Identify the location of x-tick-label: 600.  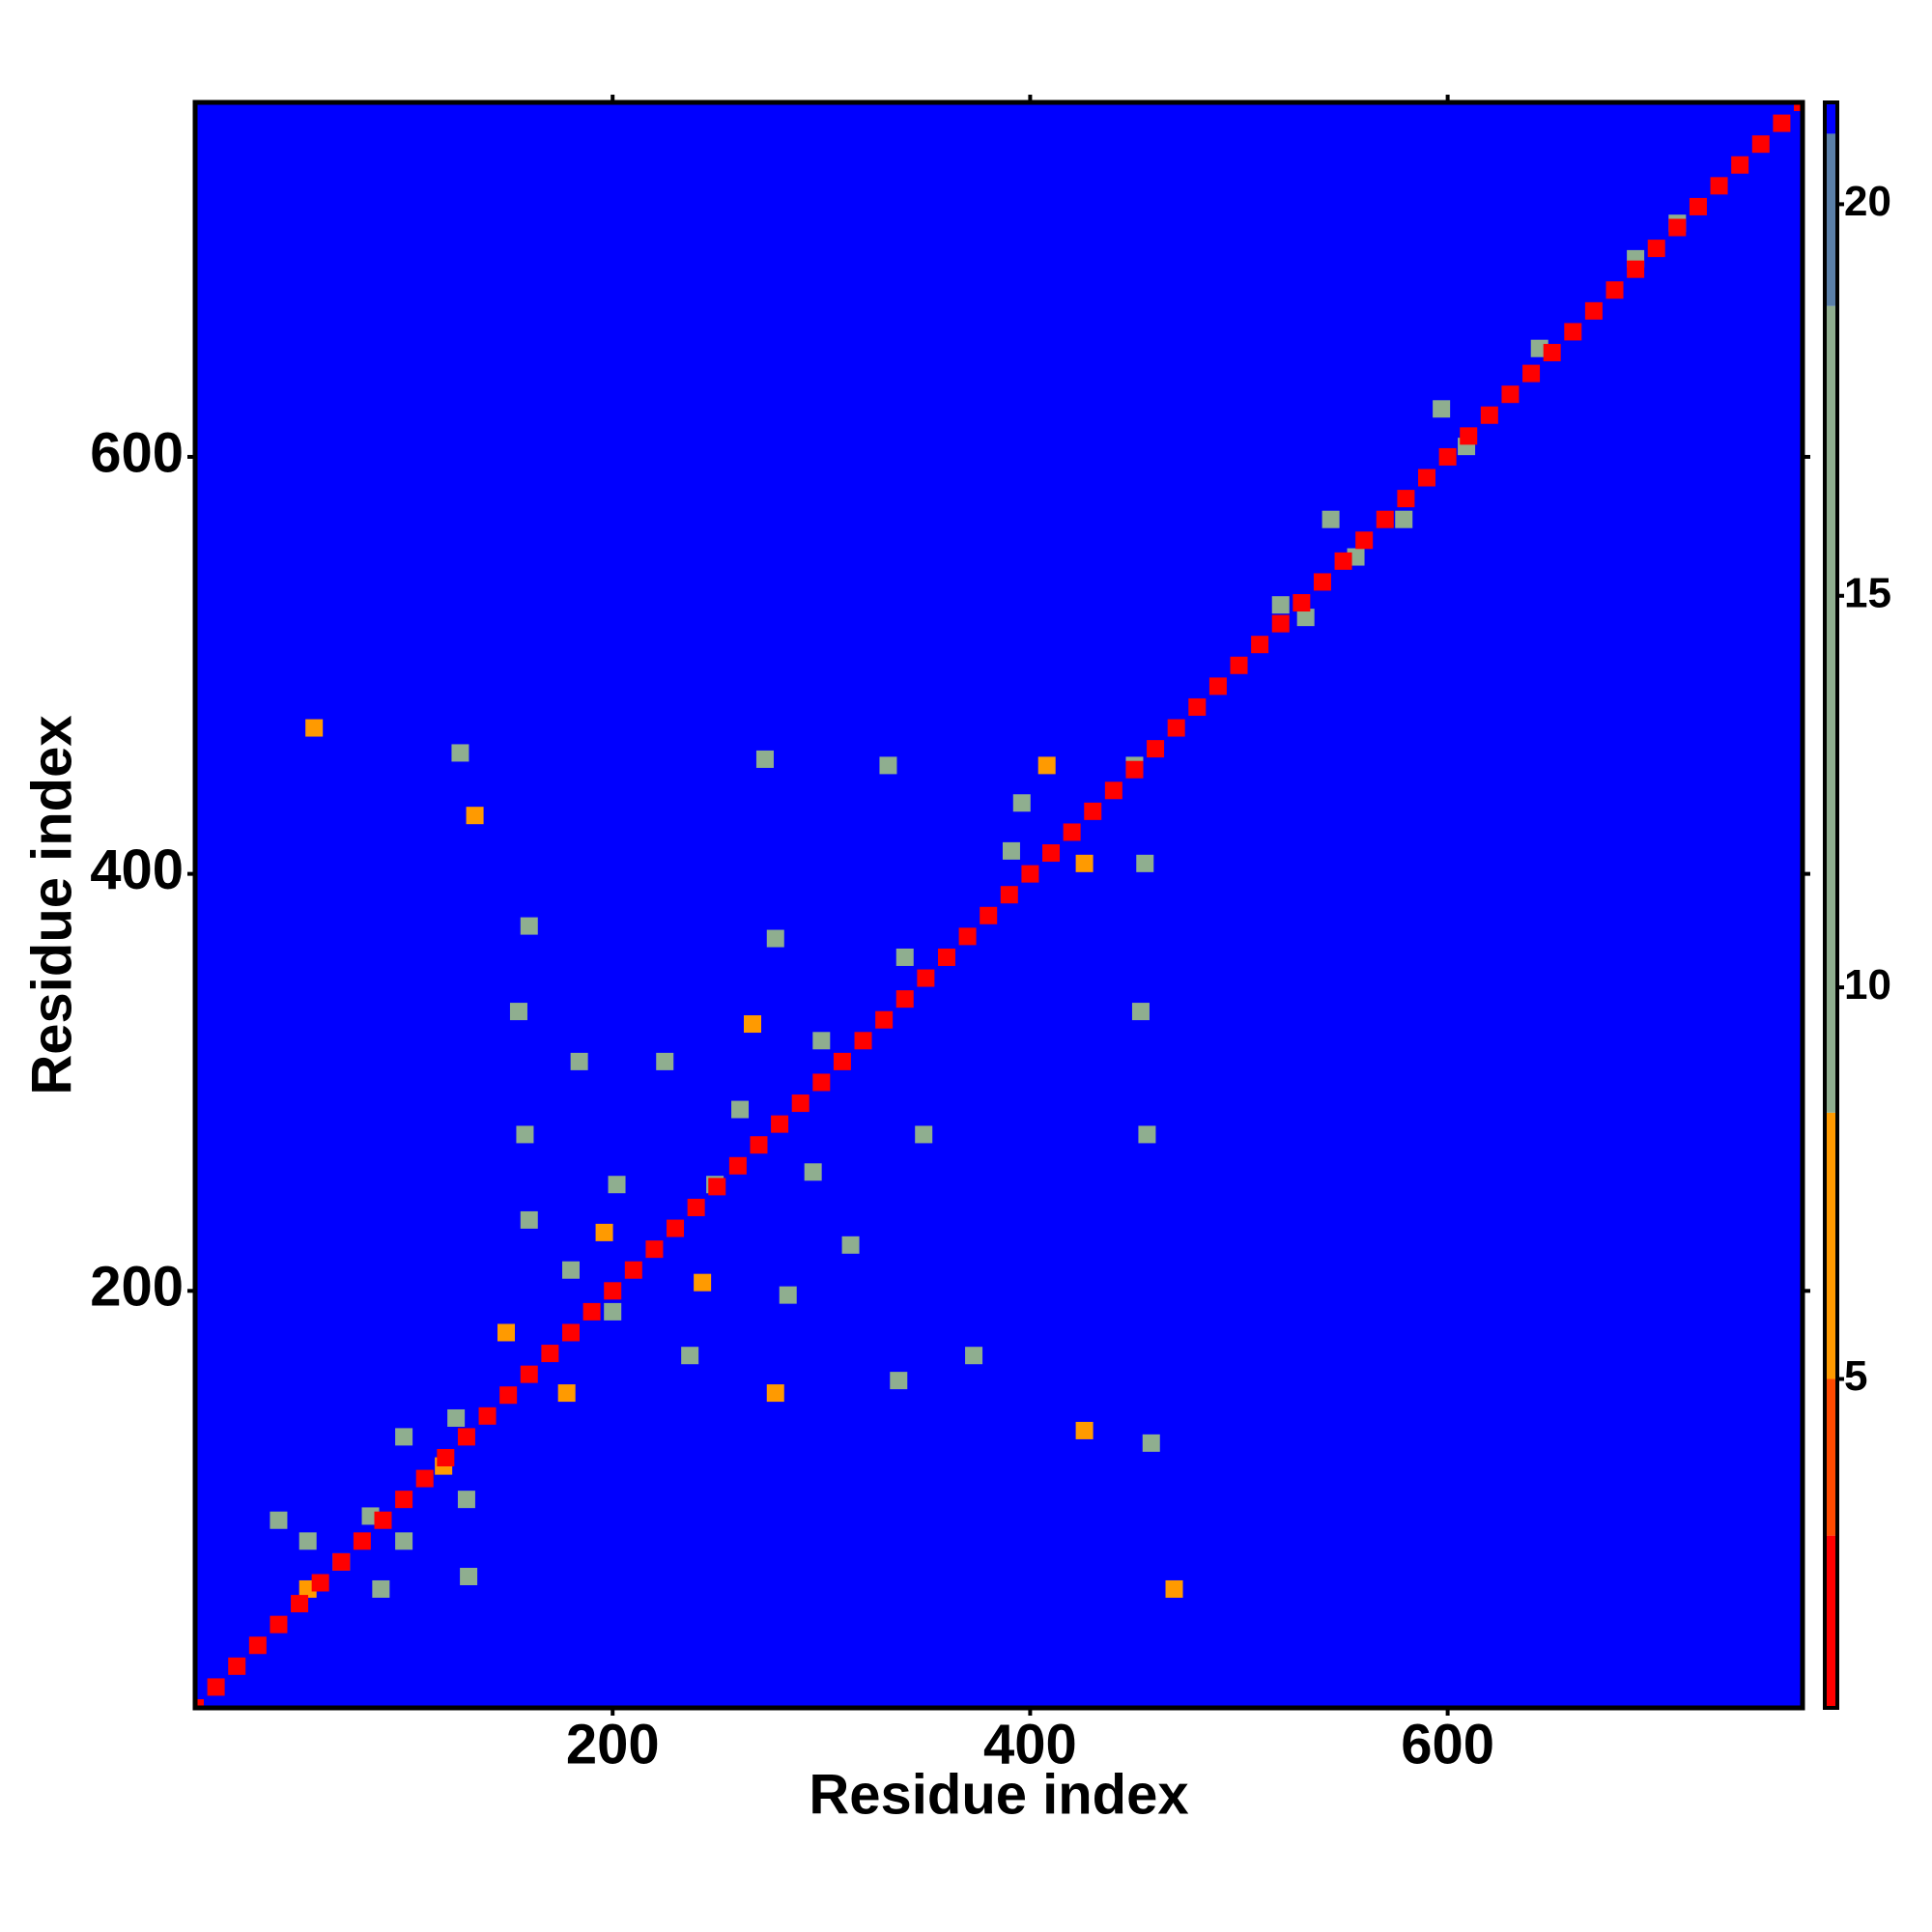
(1447, 1744).